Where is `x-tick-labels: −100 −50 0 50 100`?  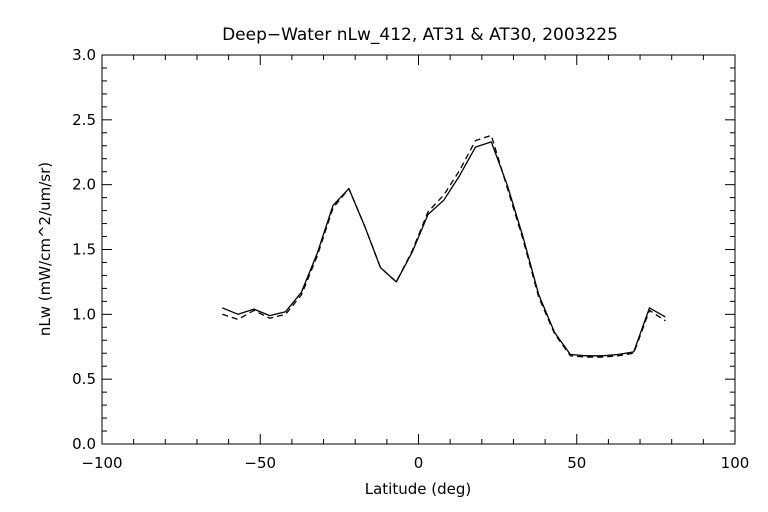 x-tick-labels: −100 −50 0 50 100 is located at coordinates (415, 463).